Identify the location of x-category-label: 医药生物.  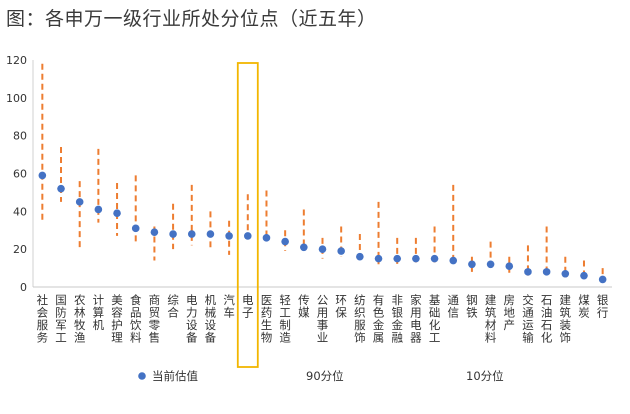
(267, 319).